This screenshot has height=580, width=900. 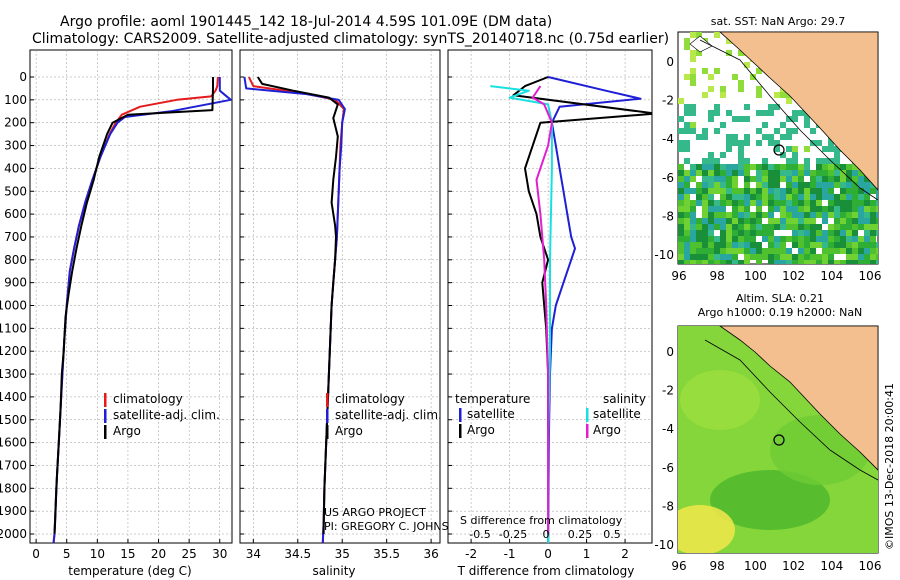 What do you see at coordinates (510, 554) in the screenshot?
I see `x-tick-label: -1` at bounding box center [510, 554].